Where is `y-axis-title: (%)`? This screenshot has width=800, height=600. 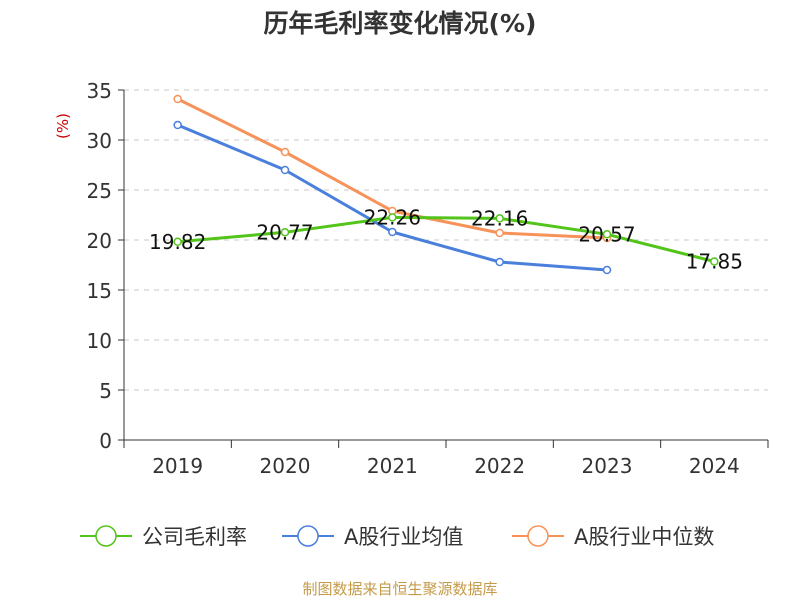 y-axis-title: (%) is located at coordinates (63, 126).